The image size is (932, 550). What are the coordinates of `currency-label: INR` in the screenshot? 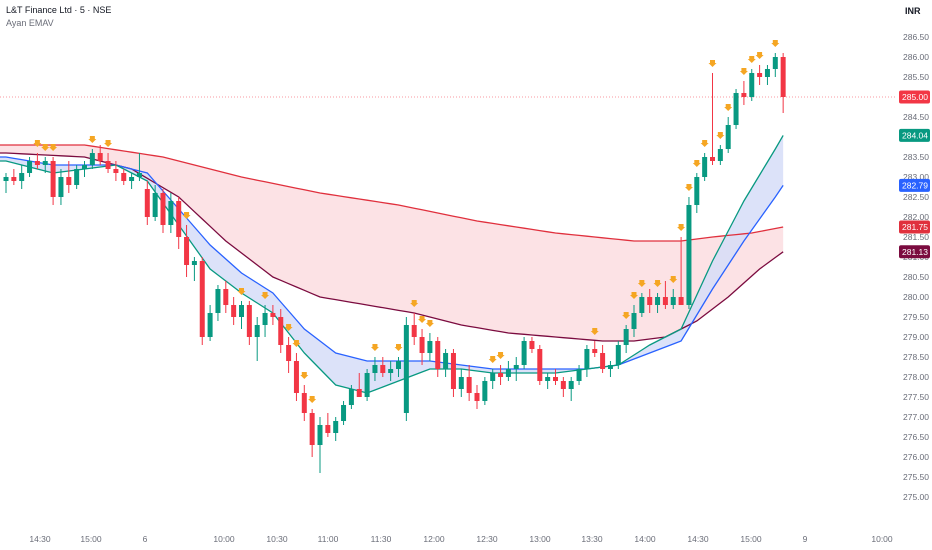 It's located at (913, 11).